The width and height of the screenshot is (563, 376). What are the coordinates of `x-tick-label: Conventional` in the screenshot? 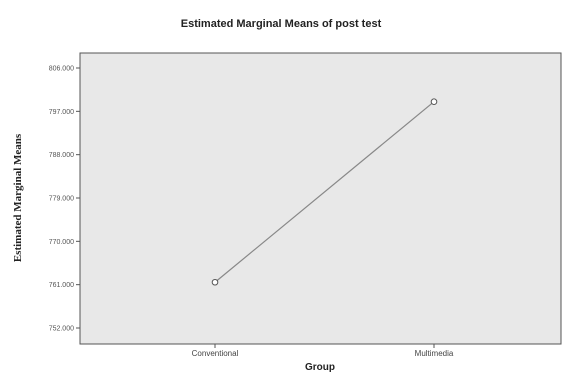 It's located at (215, 353).